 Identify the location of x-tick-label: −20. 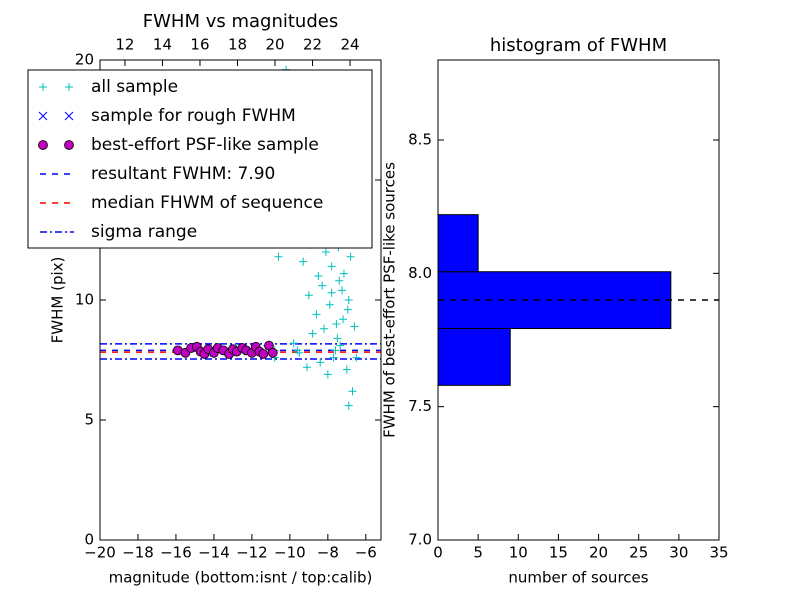
(100, 553).